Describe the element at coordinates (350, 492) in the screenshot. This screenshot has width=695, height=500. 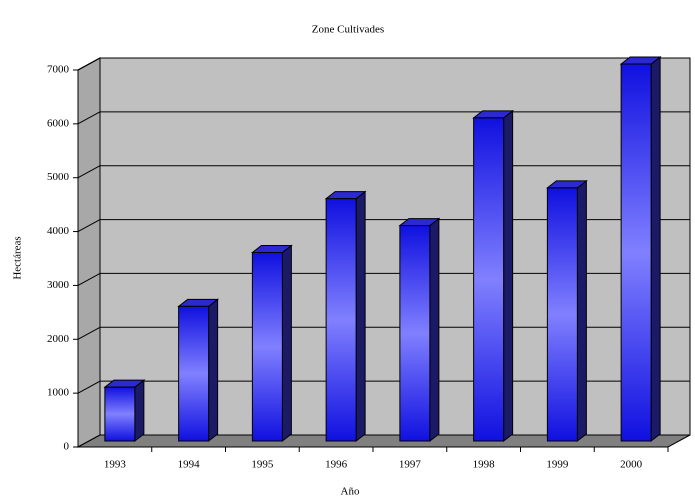
I see `x-axis-label: Año` at that location.